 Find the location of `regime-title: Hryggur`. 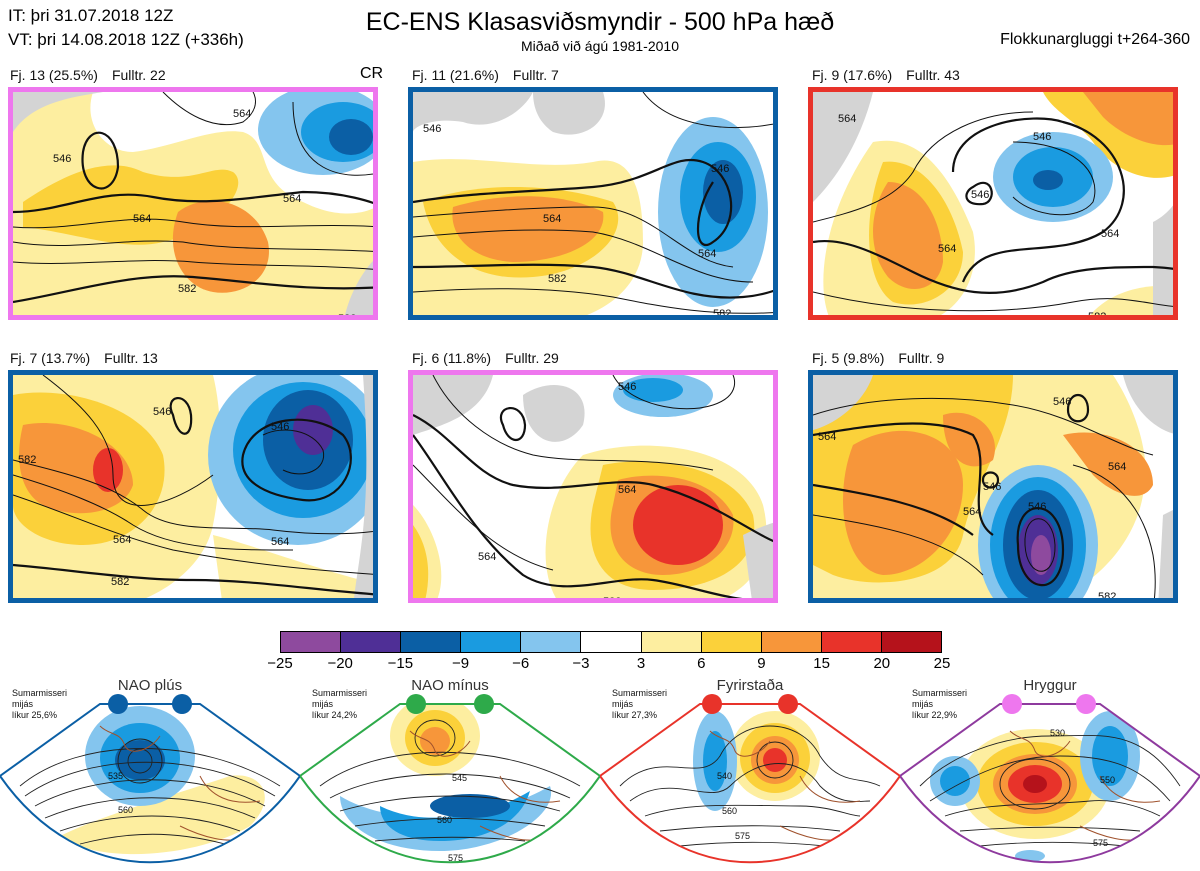

regime-title: Hryggur is located at coordinates (1050, 685).